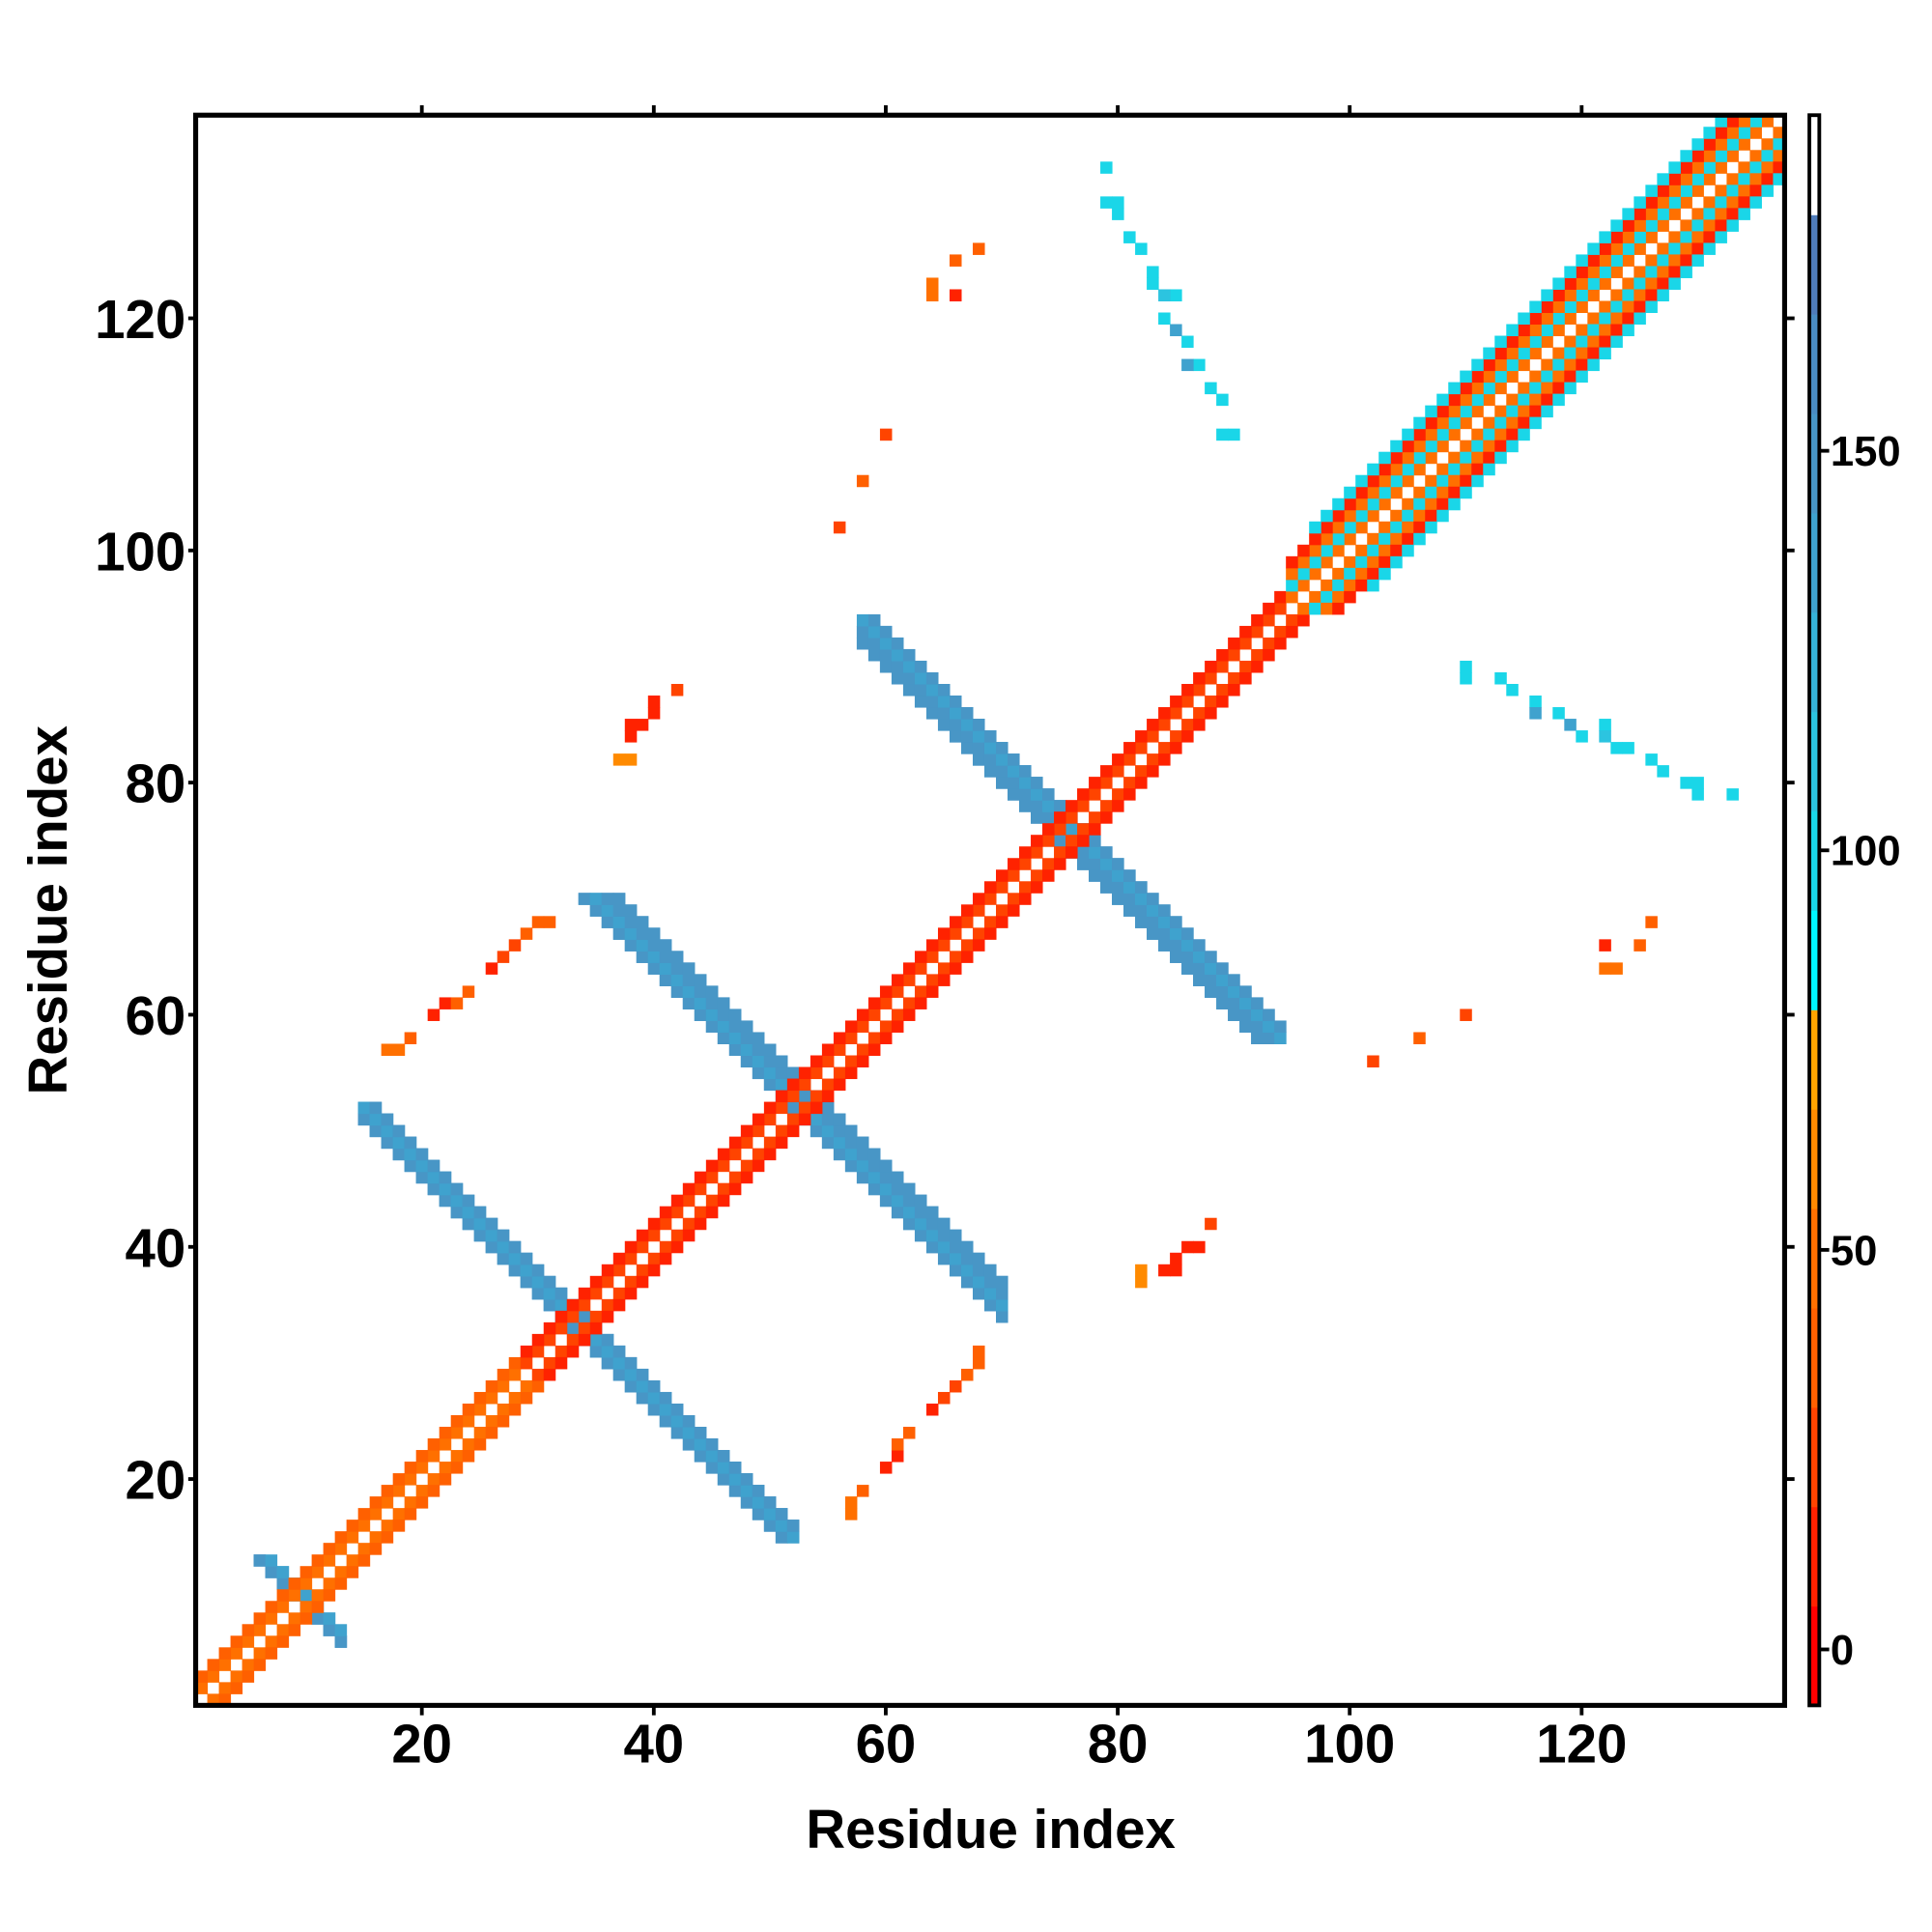 This screenshot has height=1932, width=1932. What do you see at coordinates (1866, 452) in the screenshot?
I see `colorbar-tick-label: 150` at bounding box center [1866, 452].